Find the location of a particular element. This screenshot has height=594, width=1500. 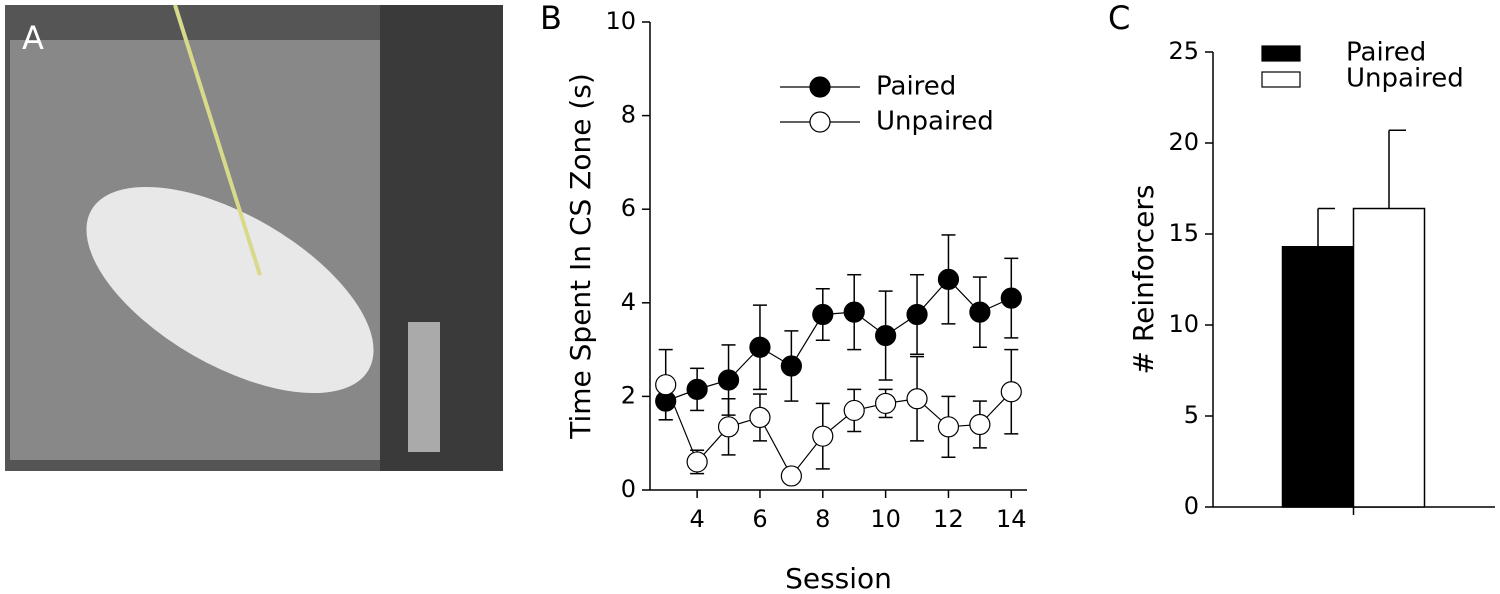

x-tick-label: 8 is located at coordinates (822, 519).